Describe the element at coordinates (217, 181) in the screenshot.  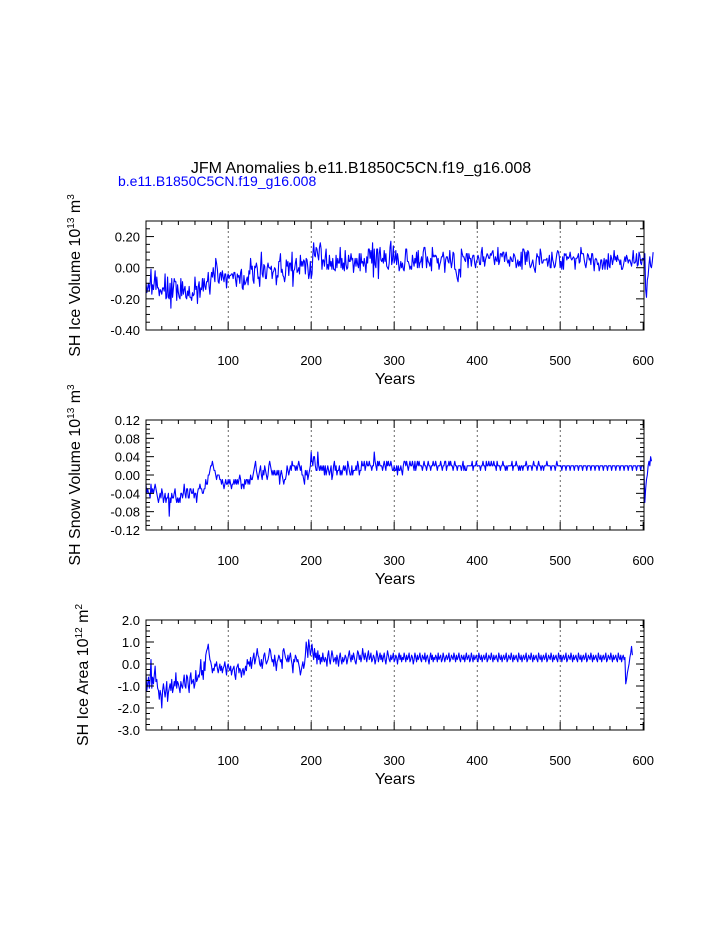
I see `legend-label: b.e11.B1850C5CN.f19_g16.008` at that location.